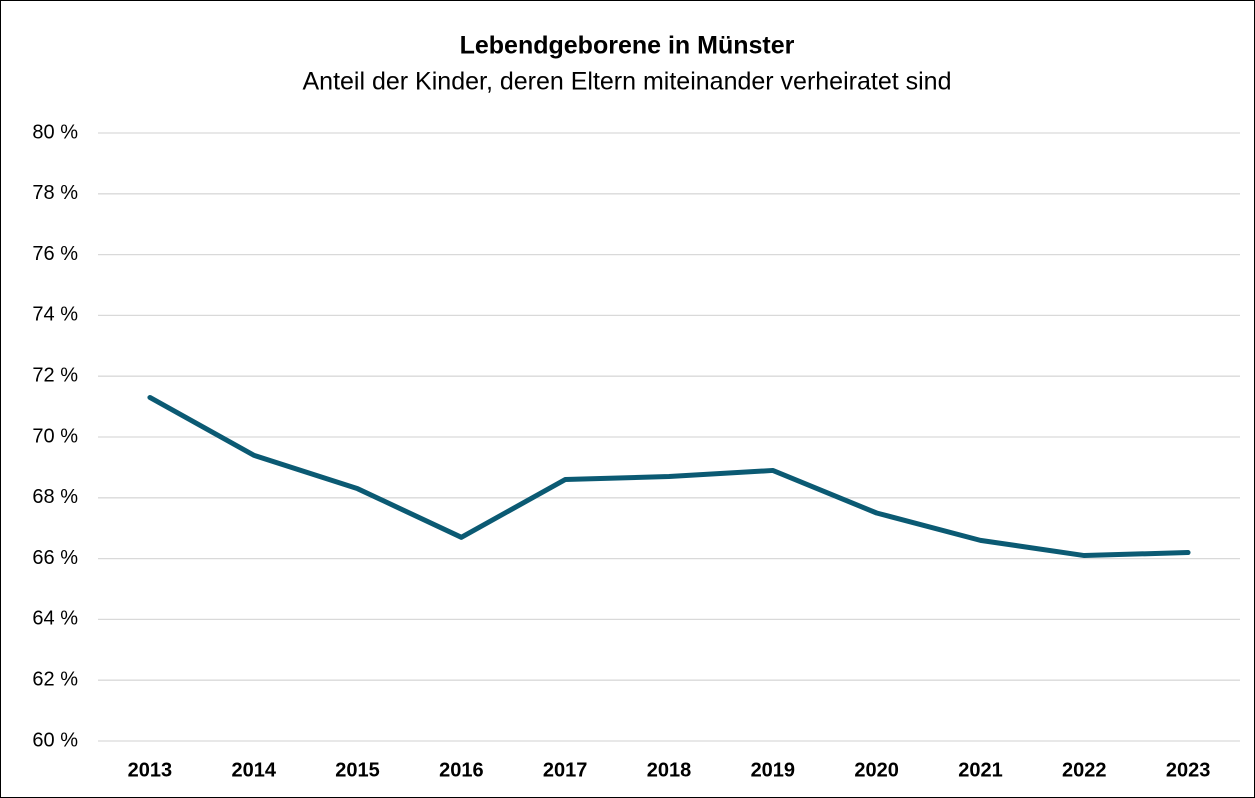  Describe the element at coordinates (55, 254) in the screenshot. I see `y-tick-label: 76 %` at that location.